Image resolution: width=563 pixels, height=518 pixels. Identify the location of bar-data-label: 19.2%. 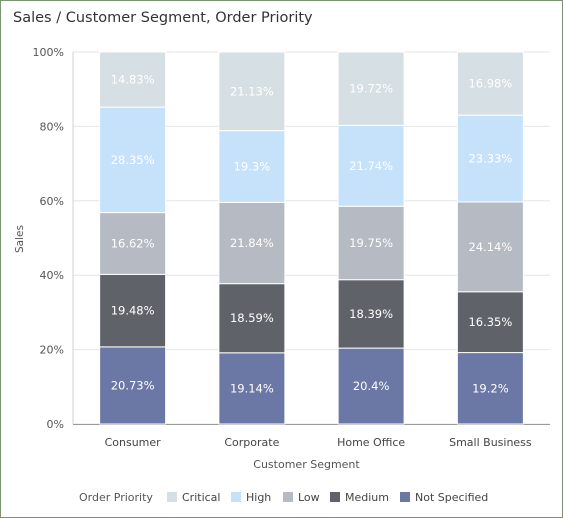
(490, 388).